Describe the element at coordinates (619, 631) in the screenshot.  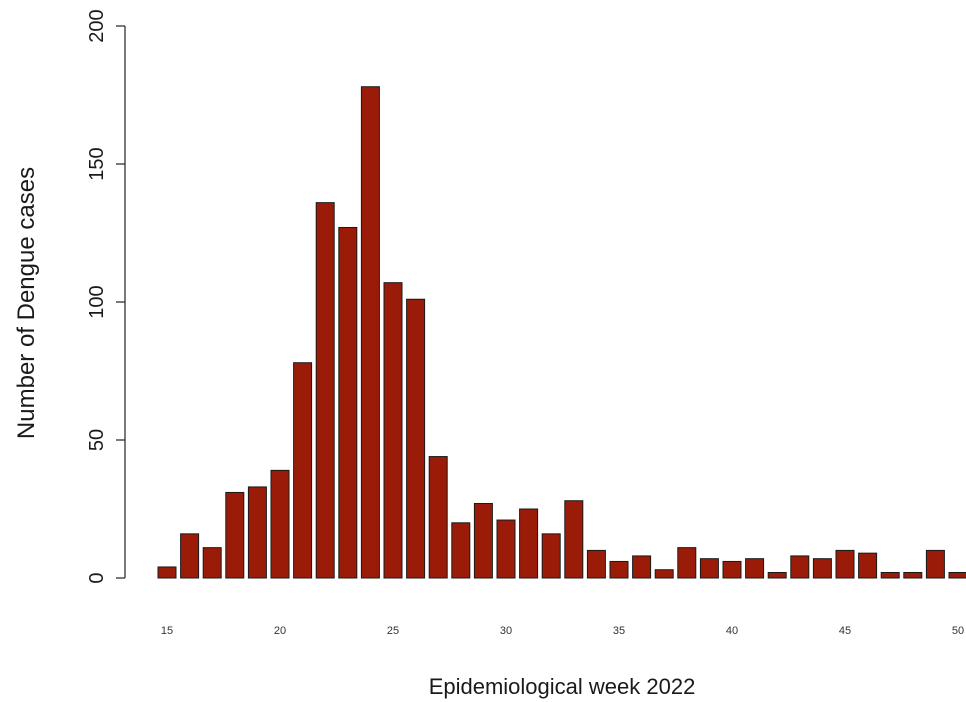
I see `x-tick-label: 35` at that location.